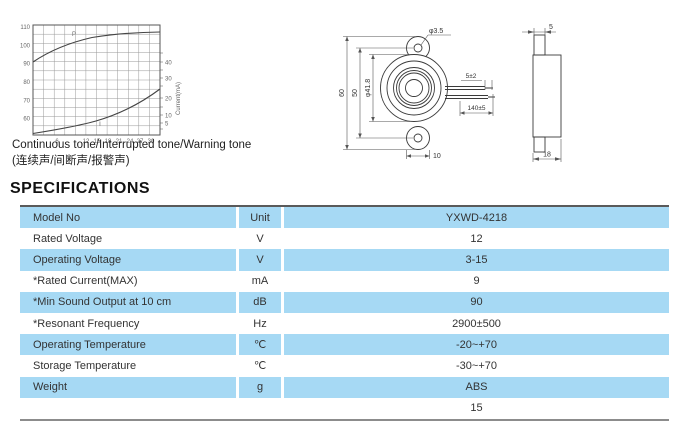 Image resolution: width=673 pixels, height=423 pixels. What do you see at coordinates (26, 83) in the screenshot?
I see `y-left-tick: 80` at bounding box center [26, 83].